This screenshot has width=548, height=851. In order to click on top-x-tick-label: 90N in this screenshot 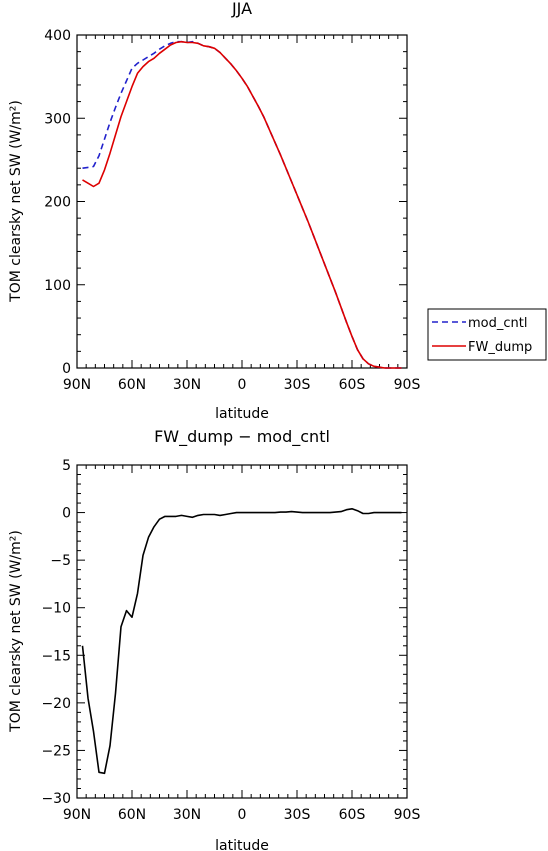, I will do `click(77, 385)`.